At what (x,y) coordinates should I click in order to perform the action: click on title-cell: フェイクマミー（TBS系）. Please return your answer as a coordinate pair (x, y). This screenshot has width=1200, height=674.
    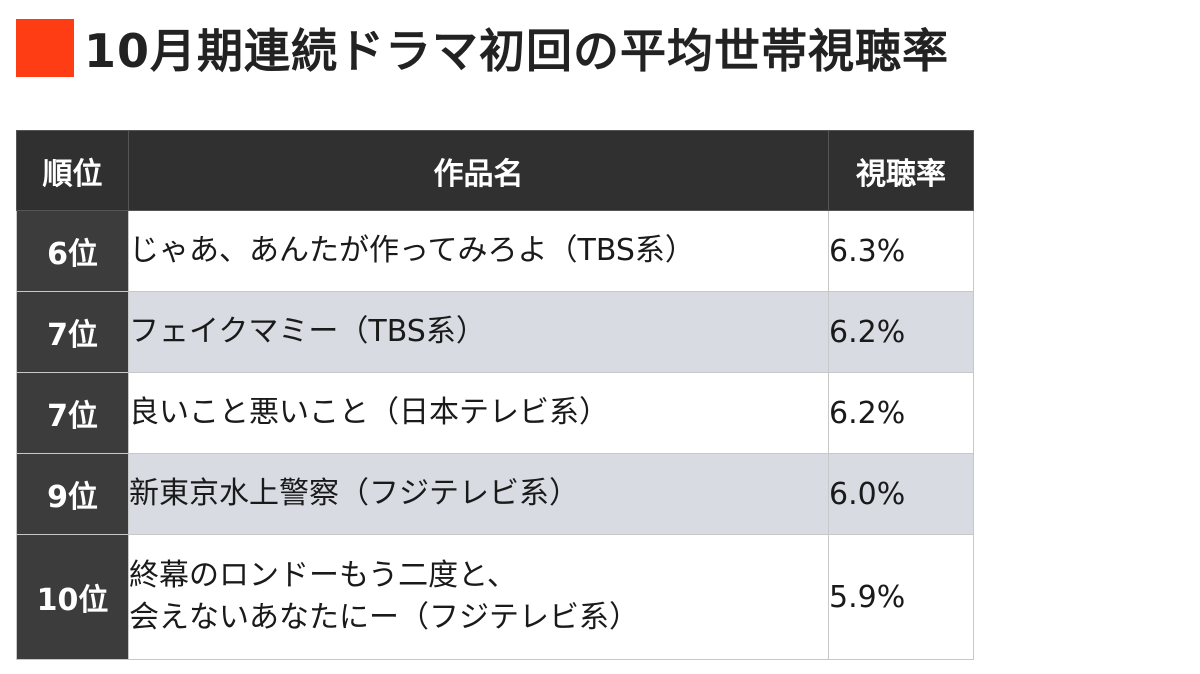
    Looking at the image, I should click on (478, 332).